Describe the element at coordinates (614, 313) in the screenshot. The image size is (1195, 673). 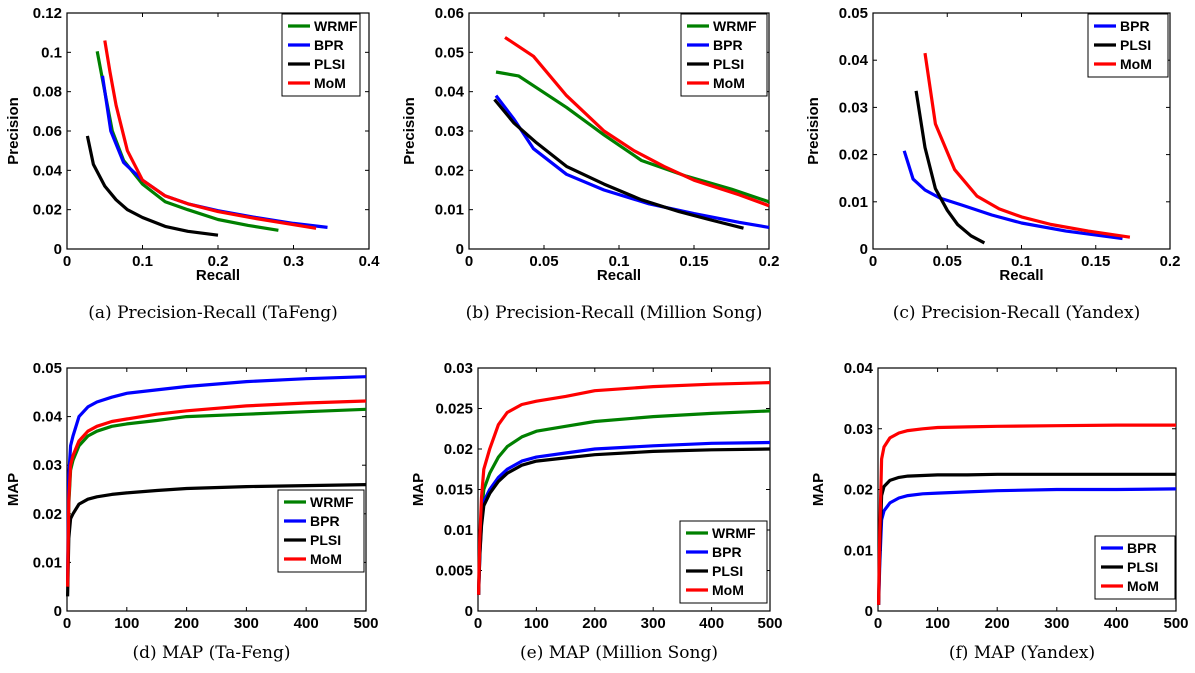
I see `panel-caption: (b) Precision-Recall (Million Song)` at that location.